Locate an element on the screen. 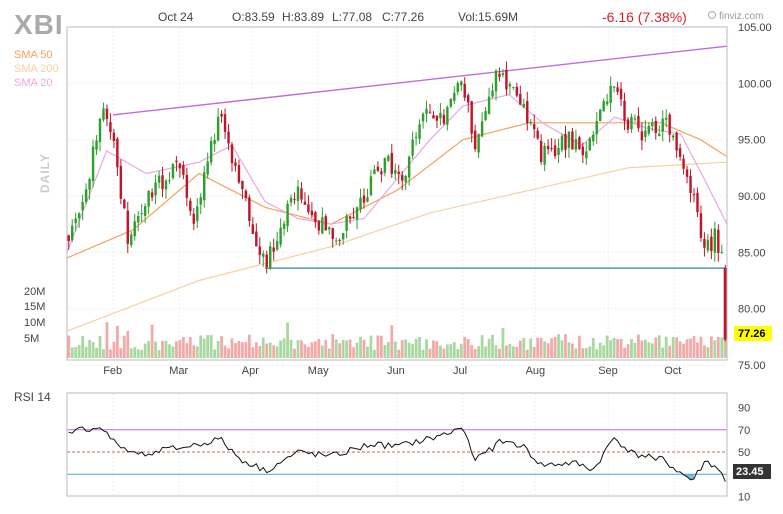 The height and width of the screenshot is (514, 783). header-open: O:83.59 is located at coordinates (253, 17).